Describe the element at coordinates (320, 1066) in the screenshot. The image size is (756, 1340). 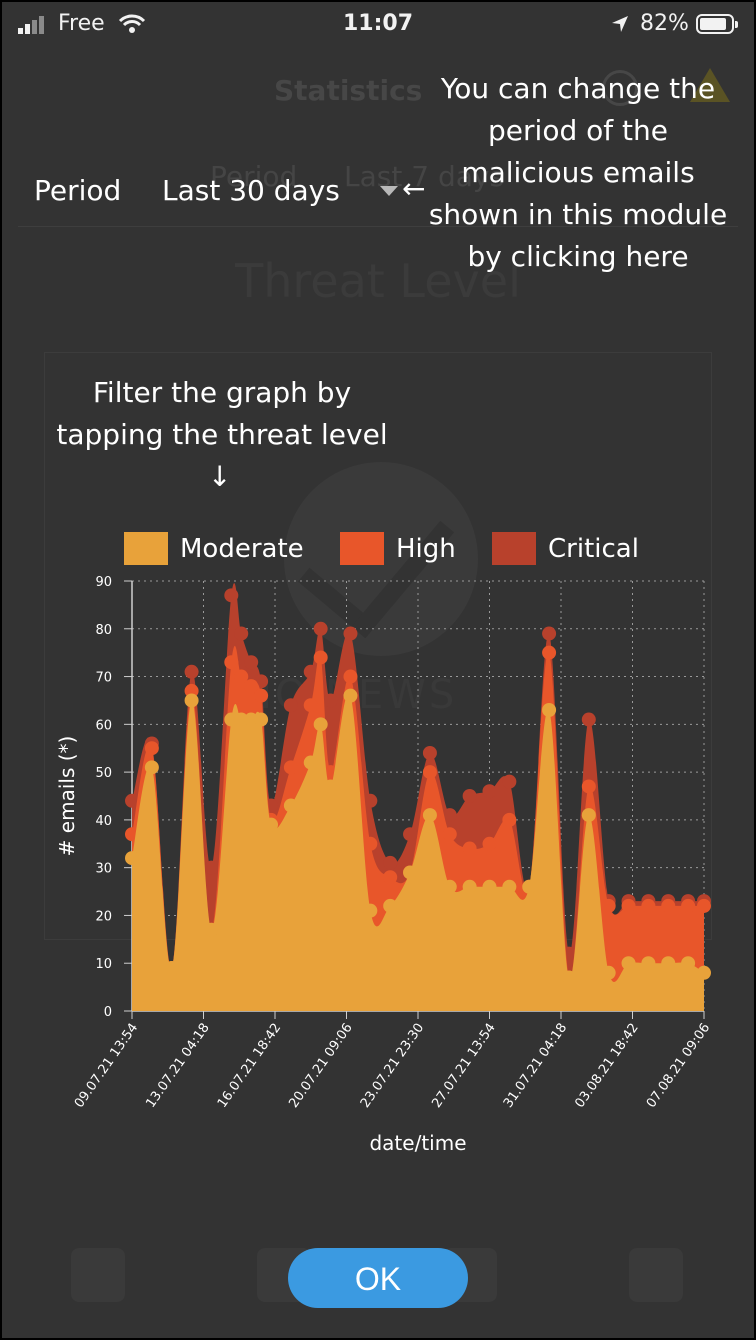
I see `x-tick-label: 20.07.21 09:06` at that location.